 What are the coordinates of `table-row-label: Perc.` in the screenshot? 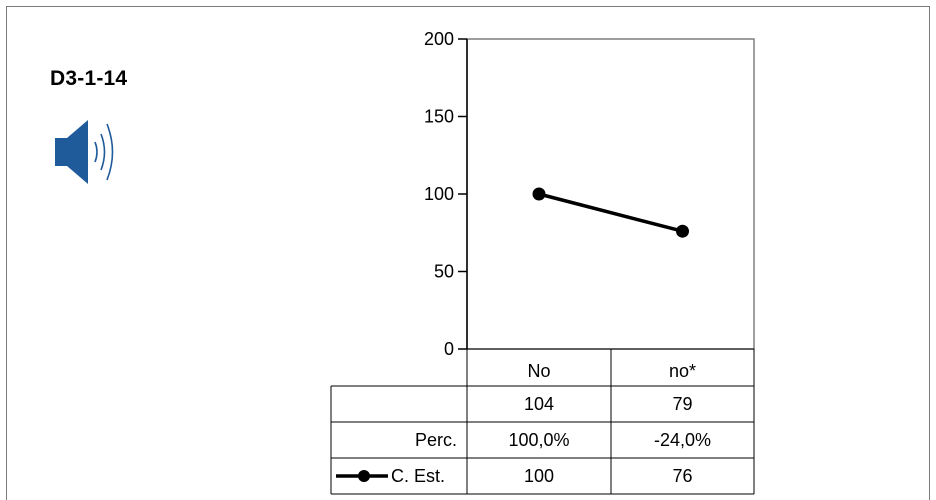 It's located at (436, 440).